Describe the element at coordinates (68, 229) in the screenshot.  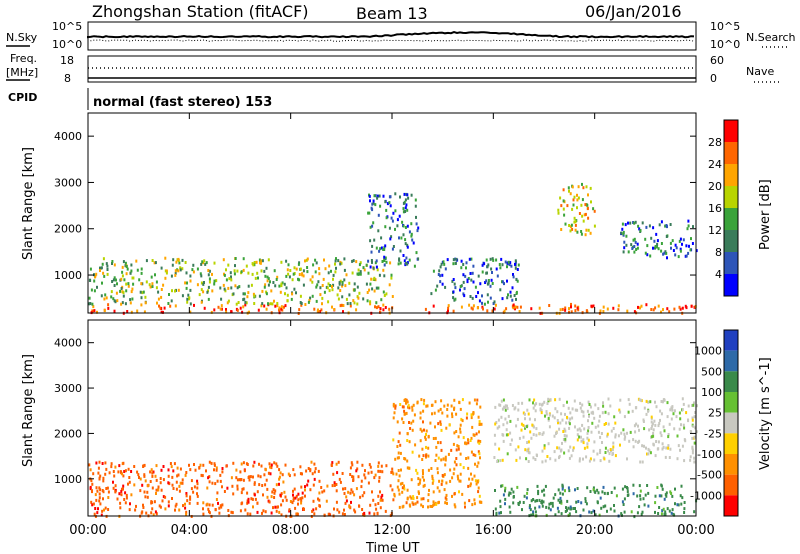
I see `y-tick-label: 2000` at that location.